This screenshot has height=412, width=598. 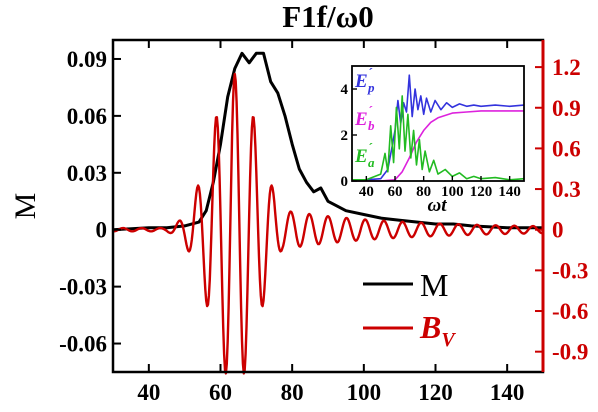 What do you see at coordinates (452, 192) in the screenshot?
I see `inset-x-tick-label: 100` at bounding box center [452, 192].